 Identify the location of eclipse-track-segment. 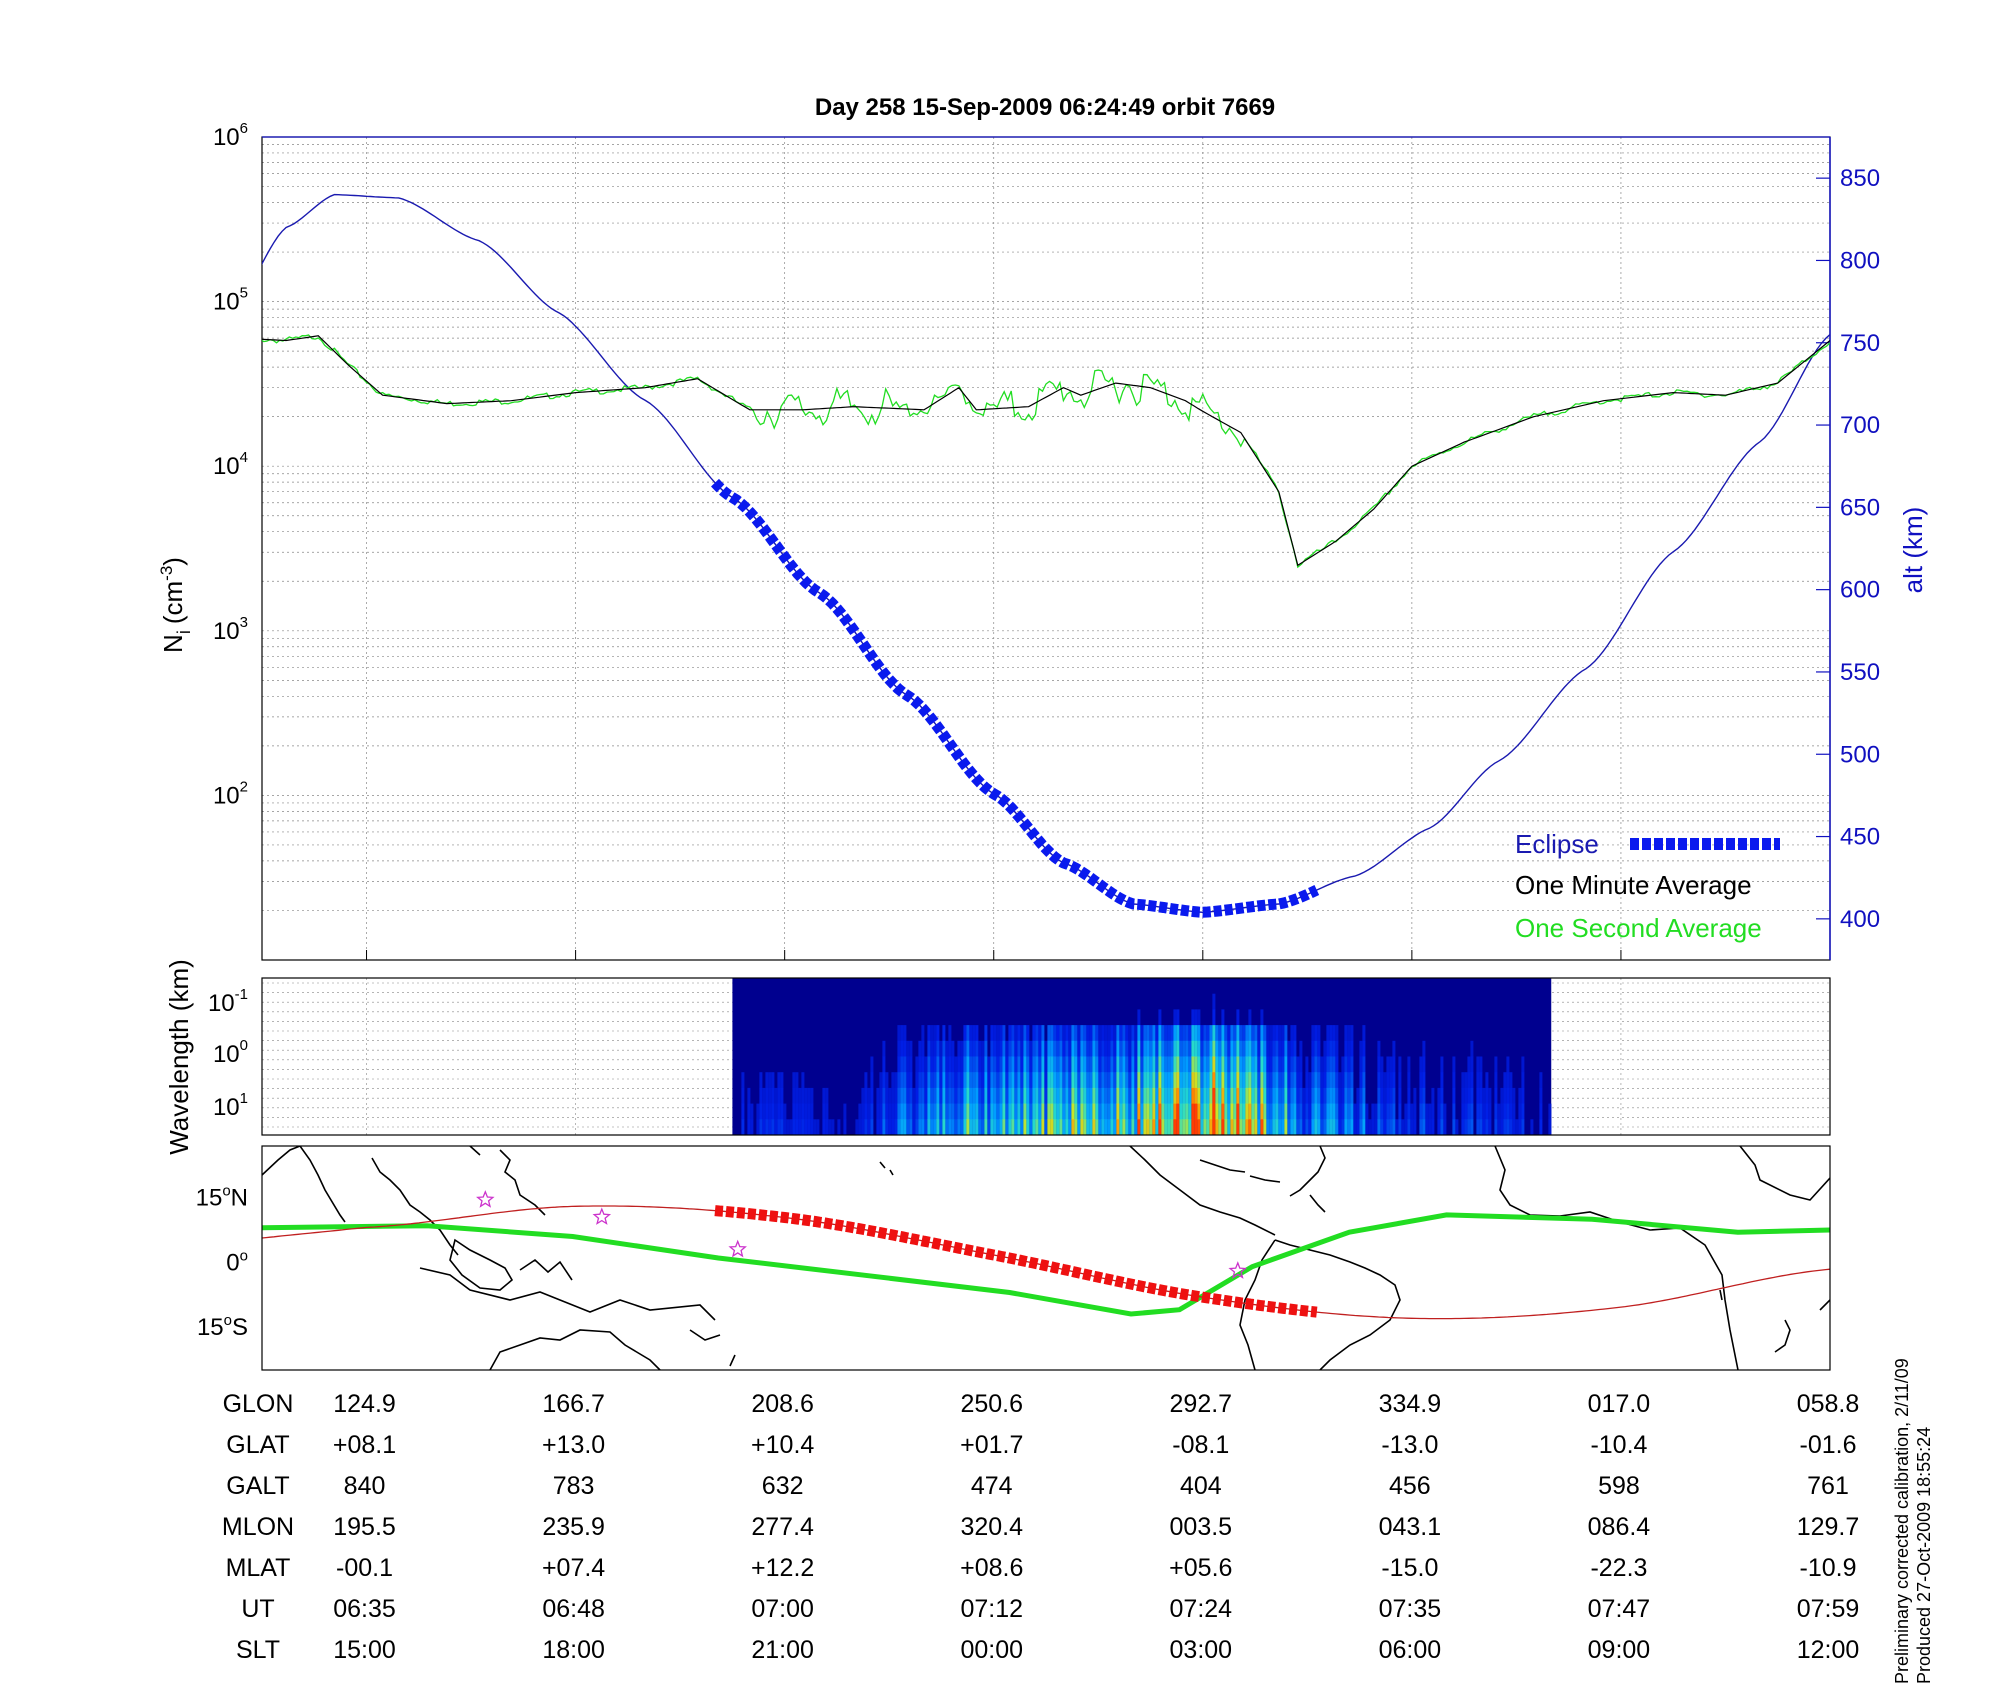
(1016, 1261).